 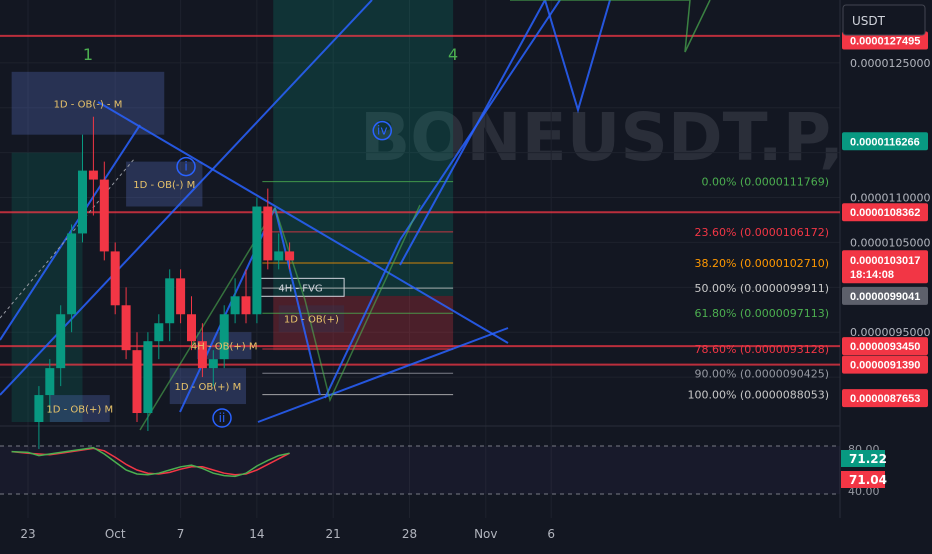 I want to click on stoch-d-tag, so click(x=863, y=479).